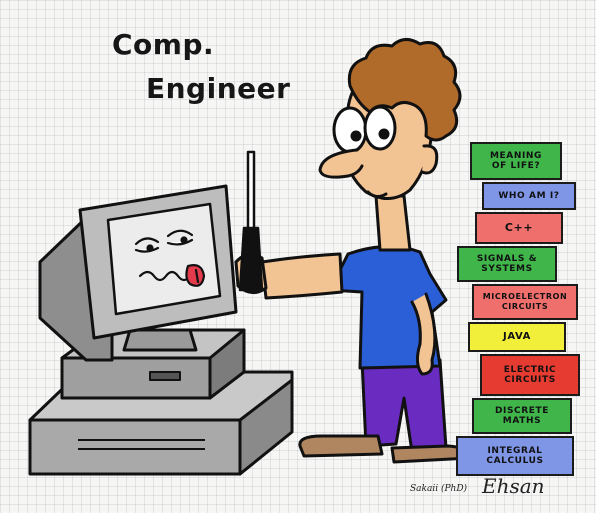 This screenshot has height=513, width=596. I want to click on book: WHO AM I?, so click(529, 196).